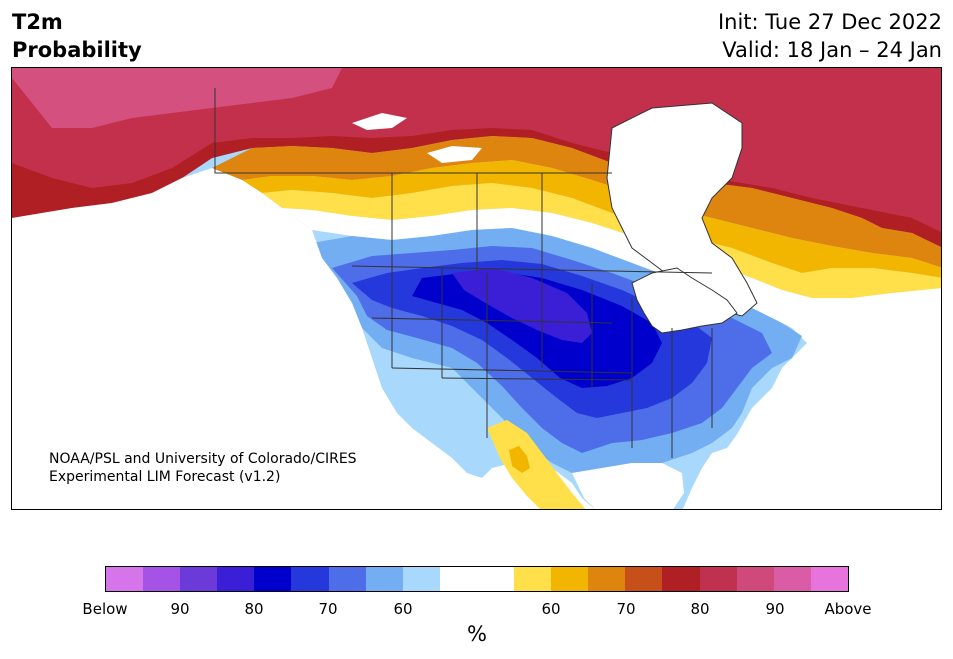 The height and width of the screenshot is (659, 953). I want to click on colorbar-unit: %, so click(477, 634).